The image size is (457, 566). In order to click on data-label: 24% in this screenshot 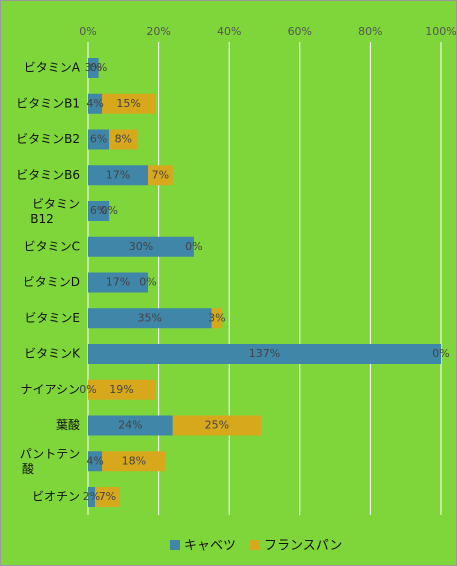, I will do `click(130, 425)`.